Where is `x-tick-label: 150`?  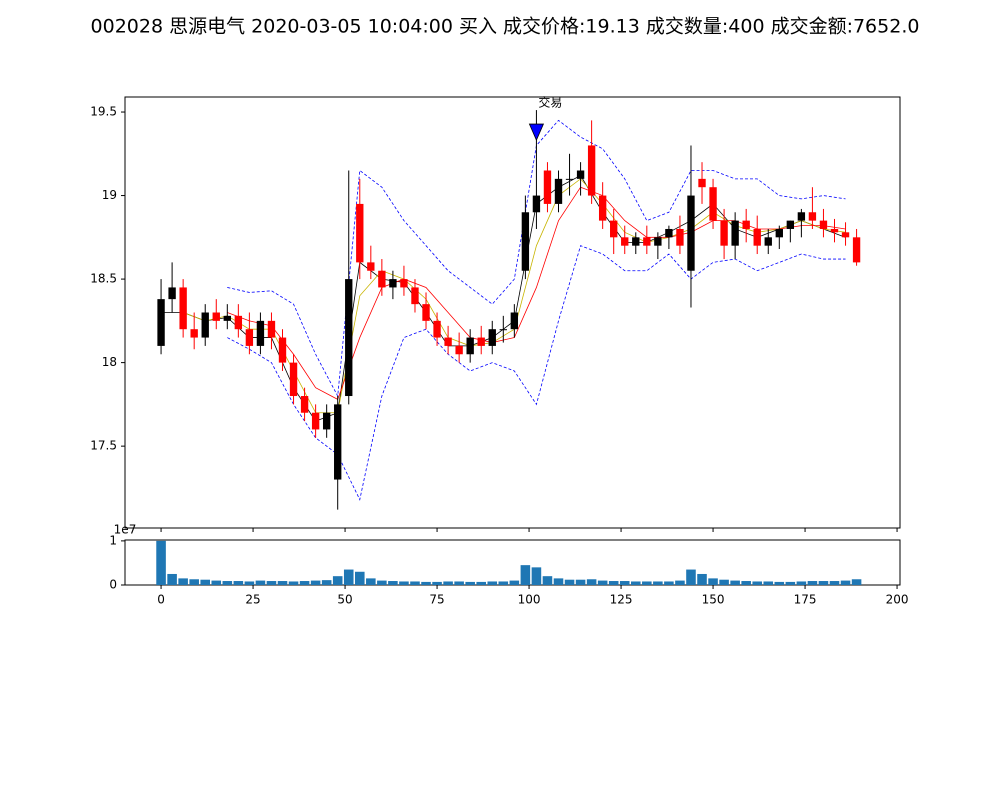 x-tick-label: 150 is located at coordinates (713, 600).